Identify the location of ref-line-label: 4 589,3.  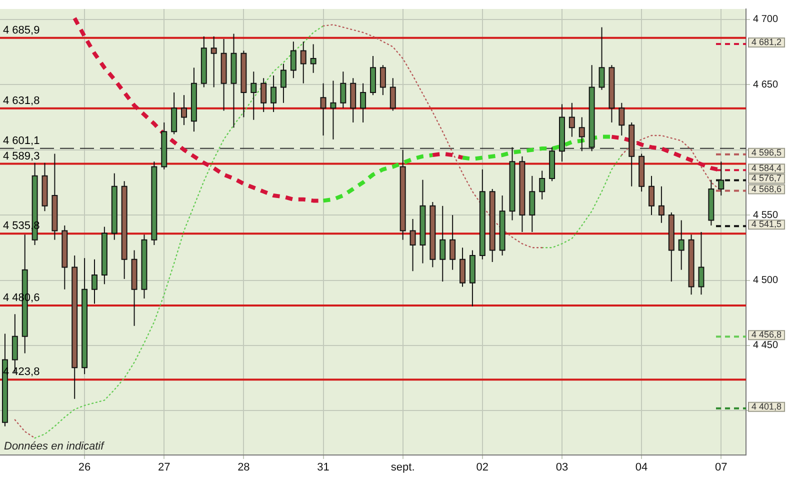
(21, 156).